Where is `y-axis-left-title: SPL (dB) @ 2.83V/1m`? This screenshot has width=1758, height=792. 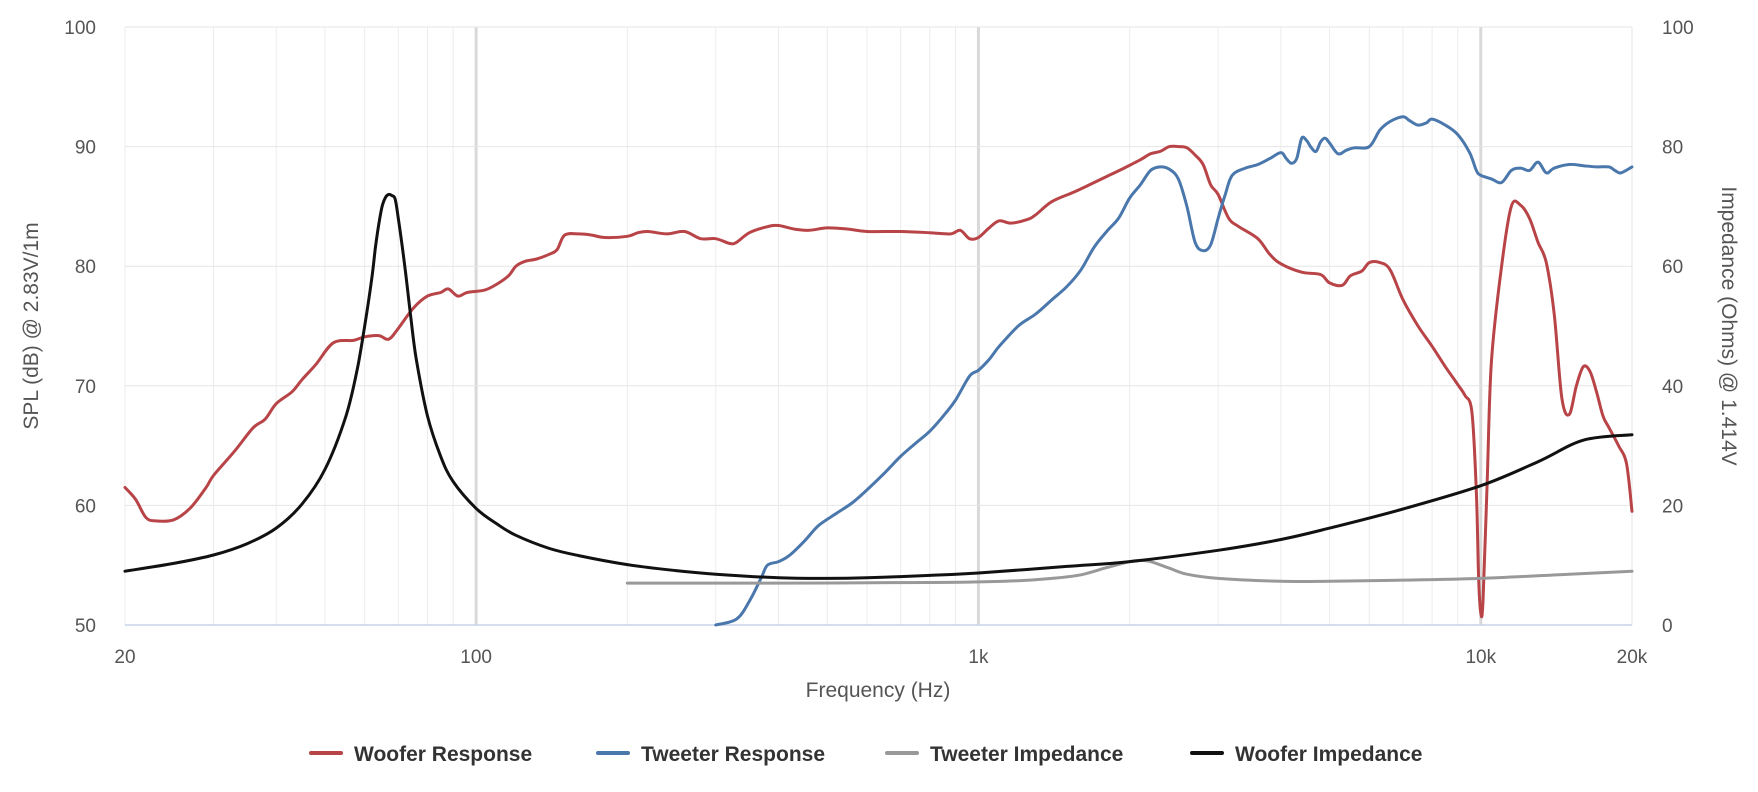 y-axis-left-title: SPL (dB) @ 2.83V/1m is located at coordinates (31, 325).